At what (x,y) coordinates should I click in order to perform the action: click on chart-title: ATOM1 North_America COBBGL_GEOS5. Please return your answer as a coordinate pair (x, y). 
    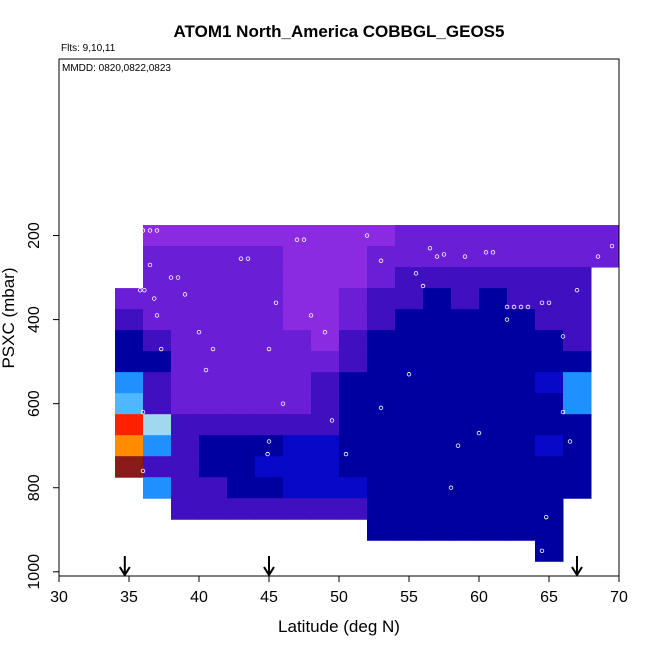
    Looking at the image, I should click on (339, 31).